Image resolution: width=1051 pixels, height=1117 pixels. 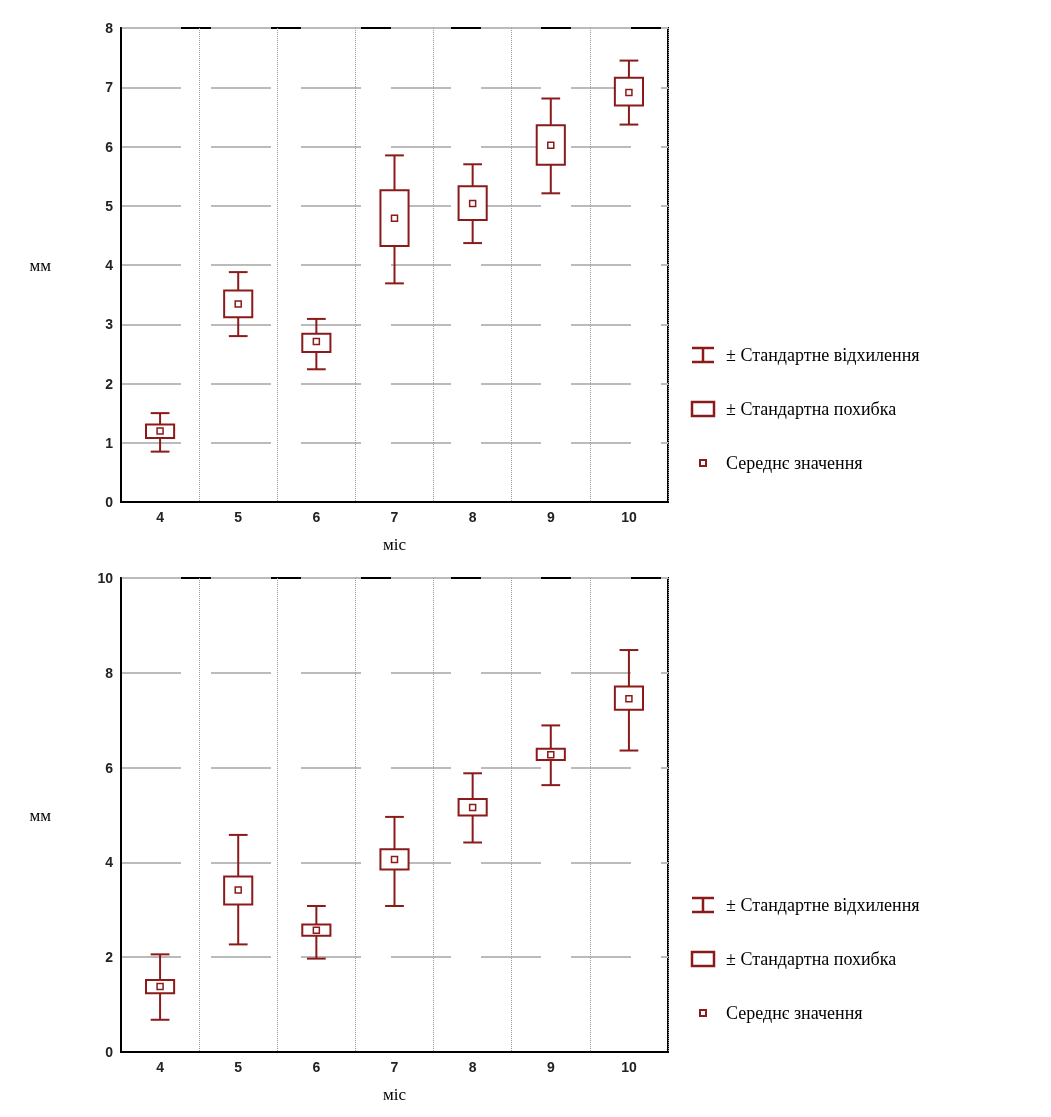 What do you see at coordinates (109, 205) in the screenshot?
I see `y-tick-label: 5` at bounding box center [109, 205].